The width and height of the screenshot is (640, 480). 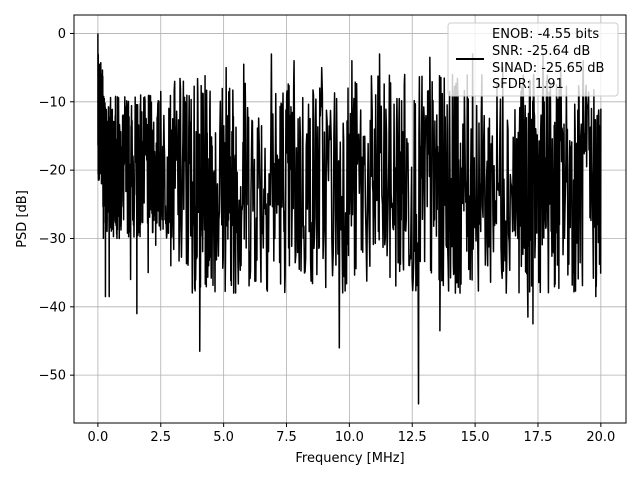 What do you see at coordinates (541, 51) in the screenshot?
I see `legend-entry-snr: SNR: -25.64 dB` at bounding box center [541, 51].